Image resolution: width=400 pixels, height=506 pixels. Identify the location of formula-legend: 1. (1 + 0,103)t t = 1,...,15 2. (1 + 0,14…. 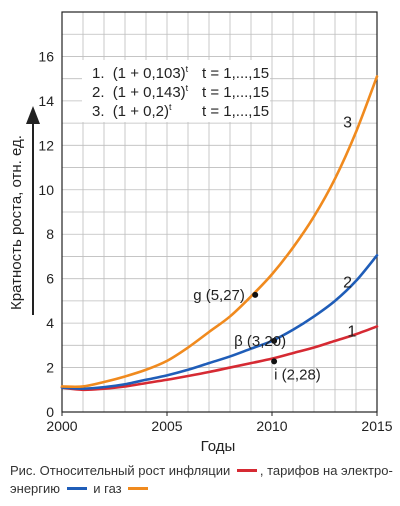
(176, 91).